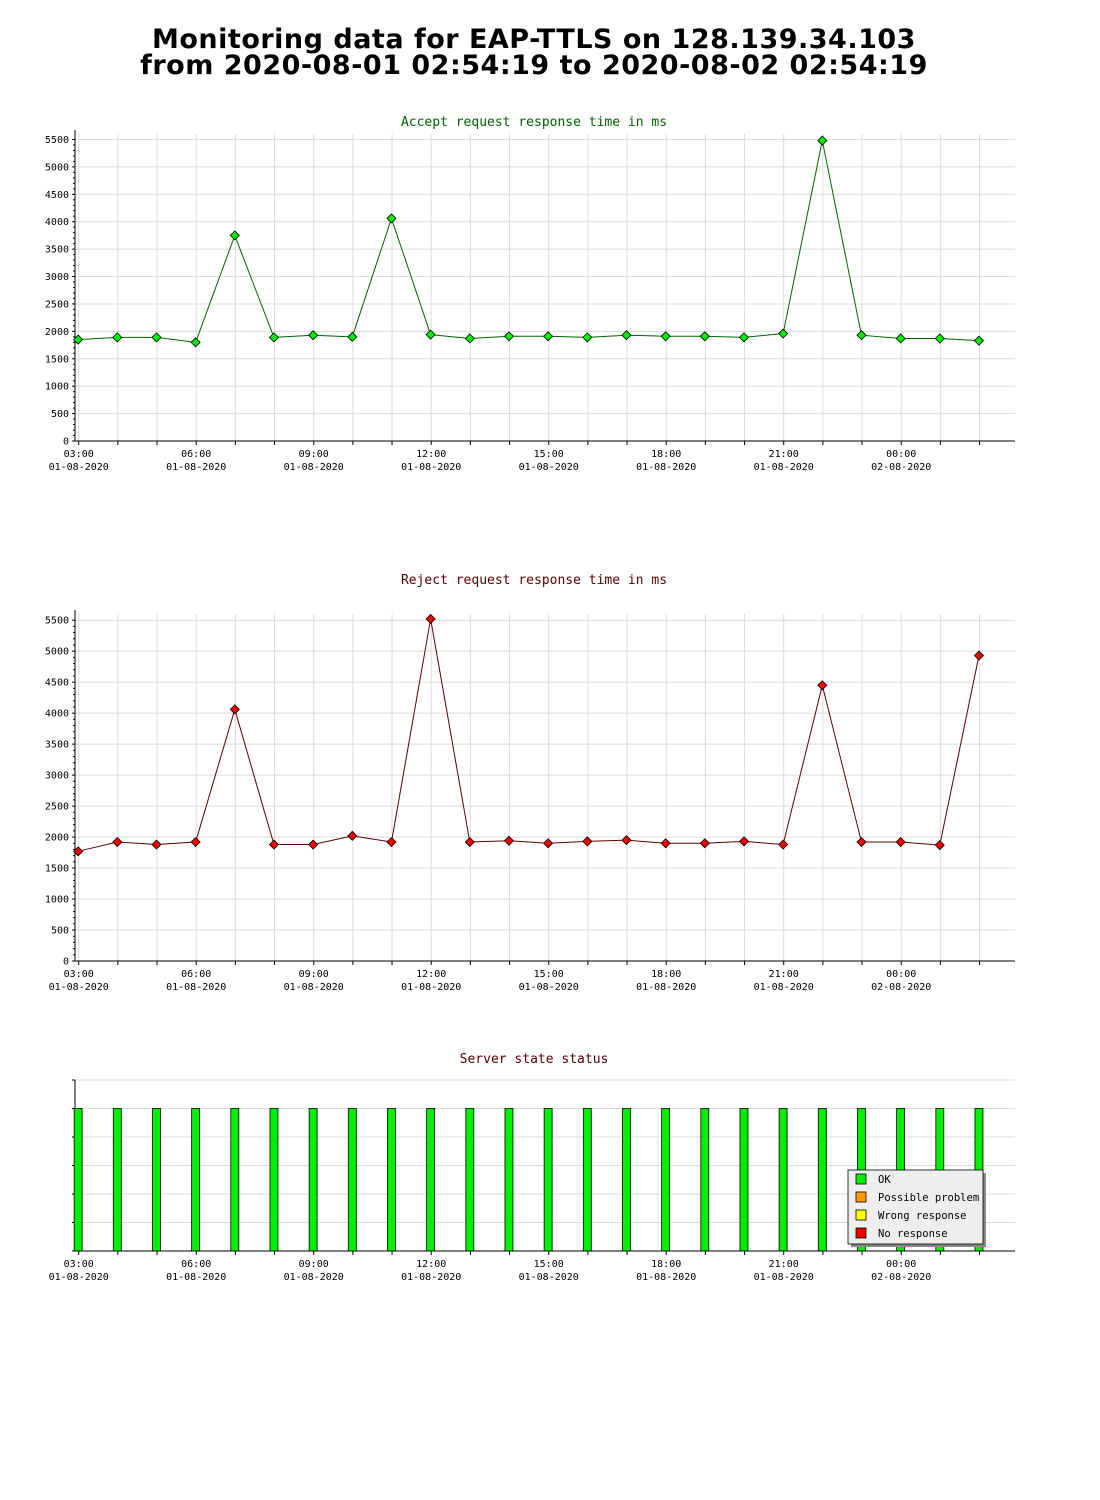 The width and height of the screenshot is (1100, 1500). What do you see at coordinates (534, 1059) in the screenshot?
I see `status-chart-title: Server state status` at bounding box center [534, 1059].